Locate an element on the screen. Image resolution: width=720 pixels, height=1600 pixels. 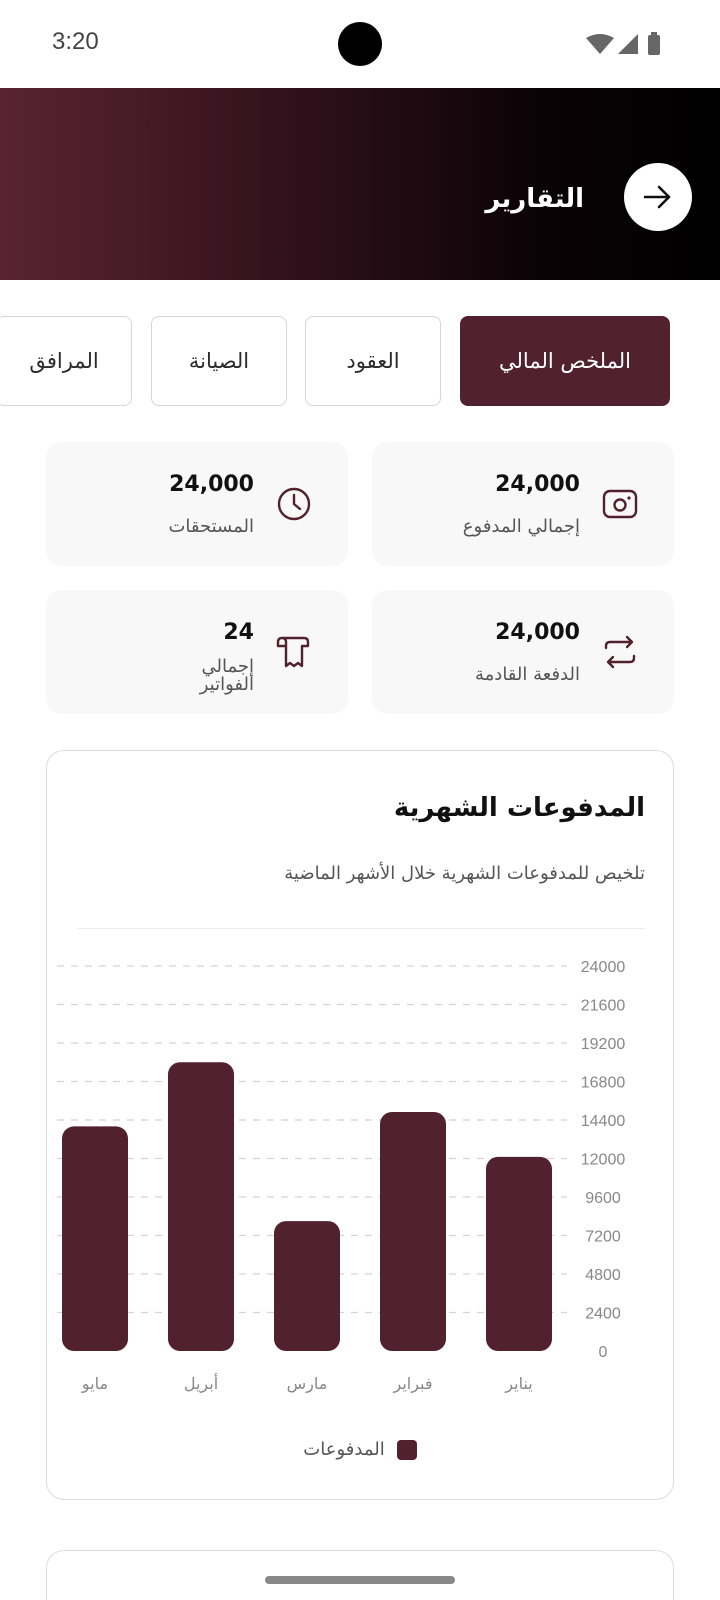
battery-icon is located at coordinates (654, 45).